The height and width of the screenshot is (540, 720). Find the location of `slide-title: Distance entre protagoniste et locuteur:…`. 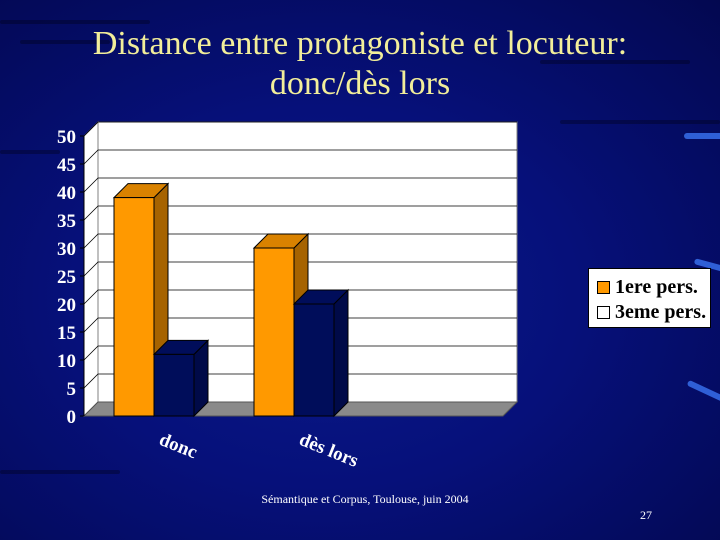

slide-title: Distance entre protagoniste et locuteur:… is located at coordinates (360, 64).